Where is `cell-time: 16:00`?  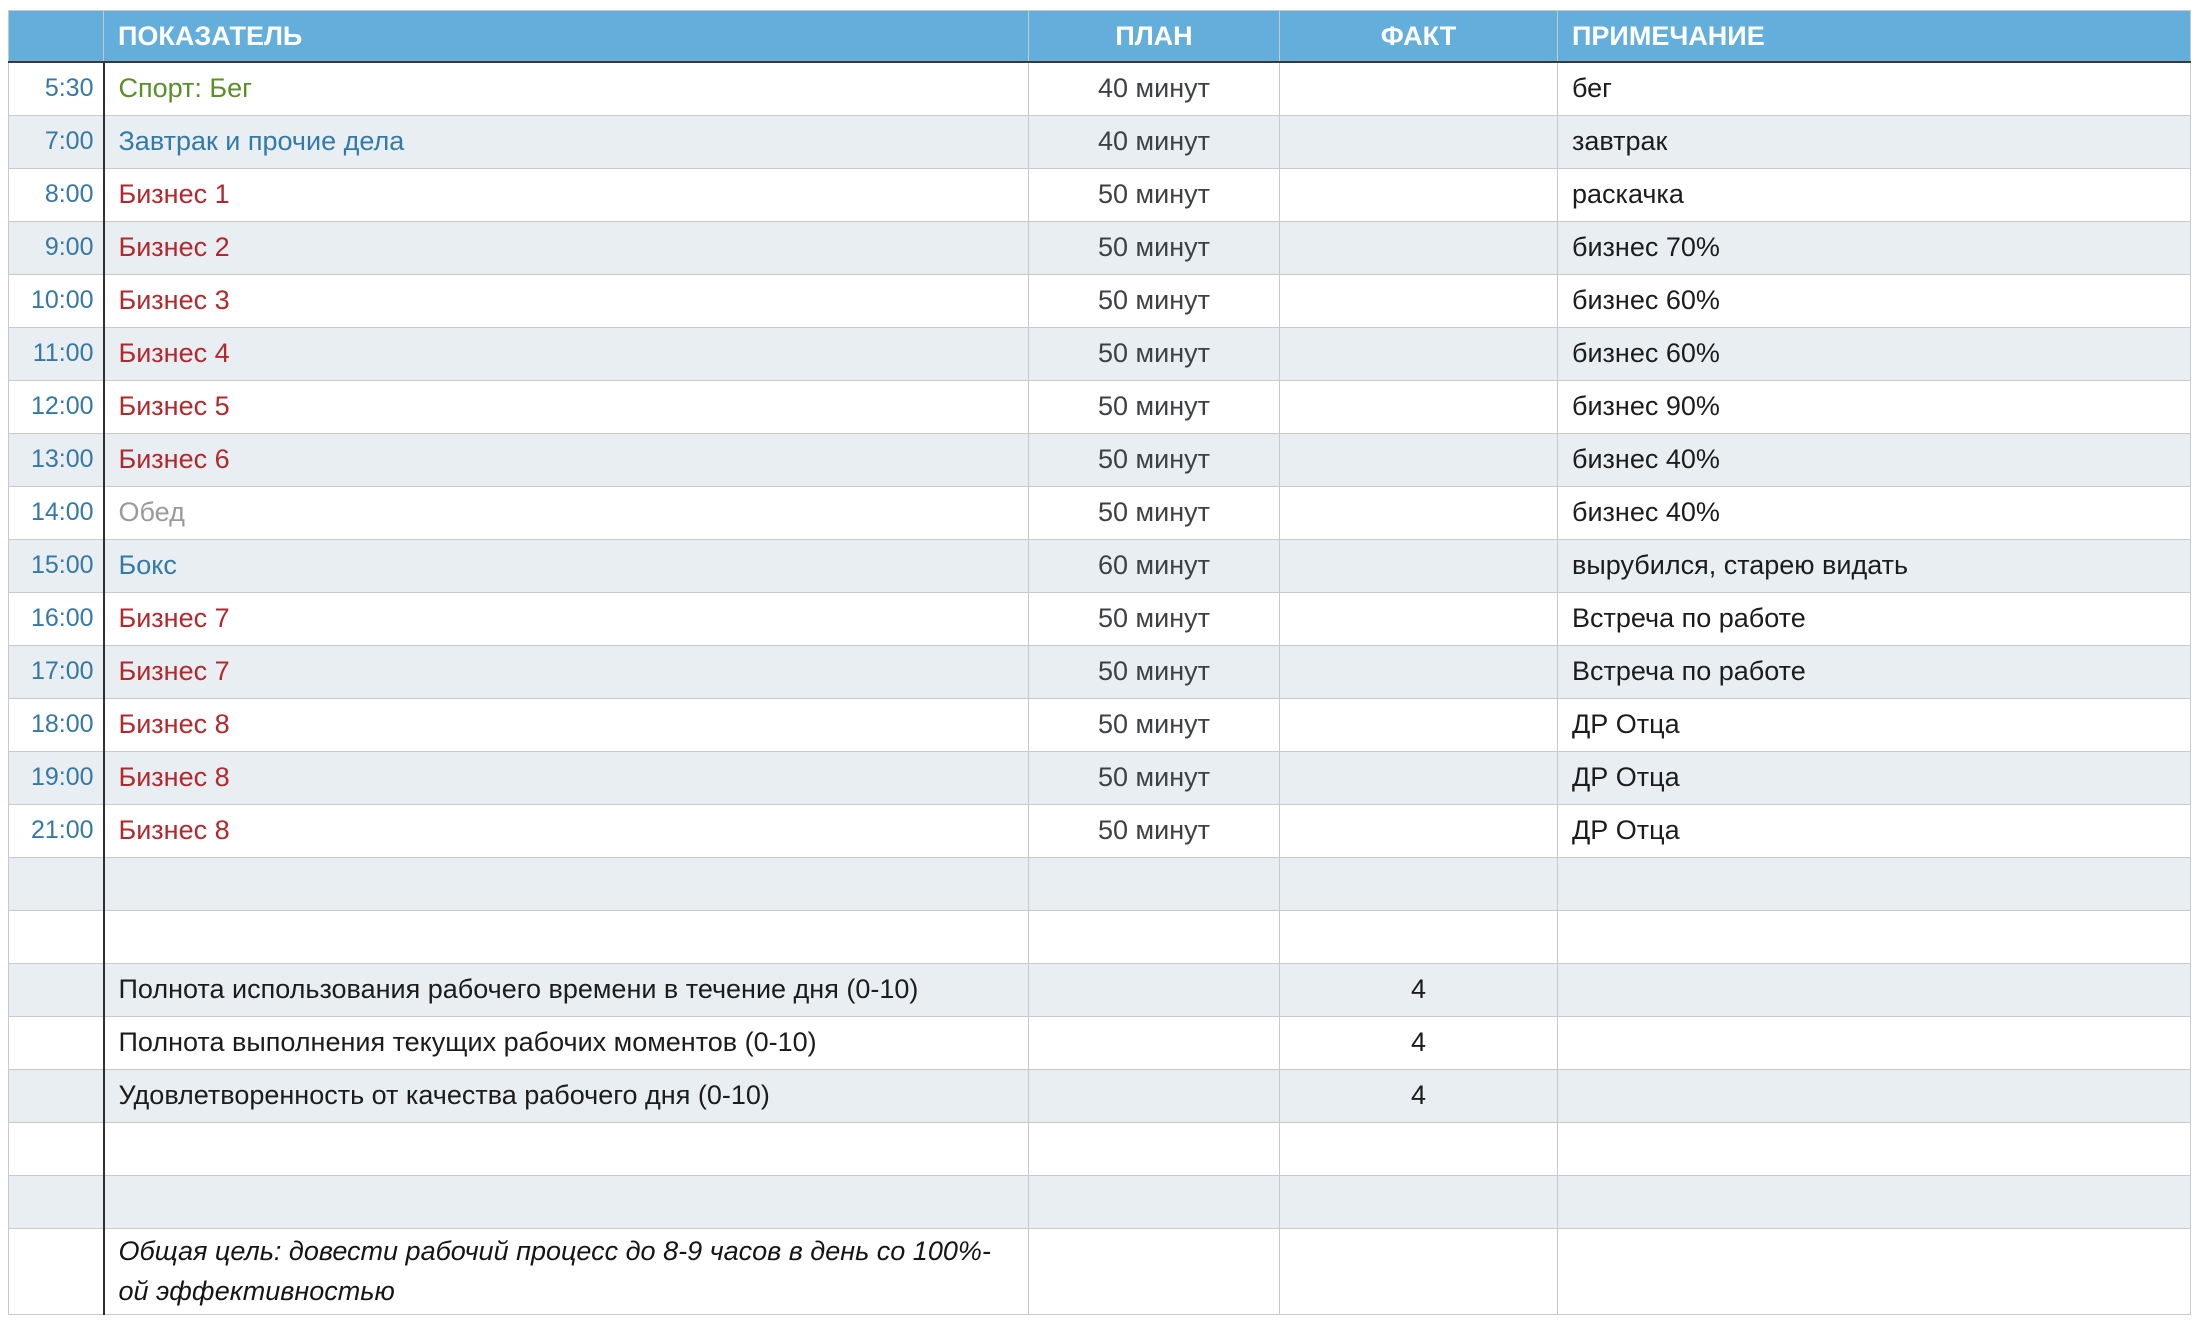
cell-time: 16:00 is located at coordinates (56, 618).